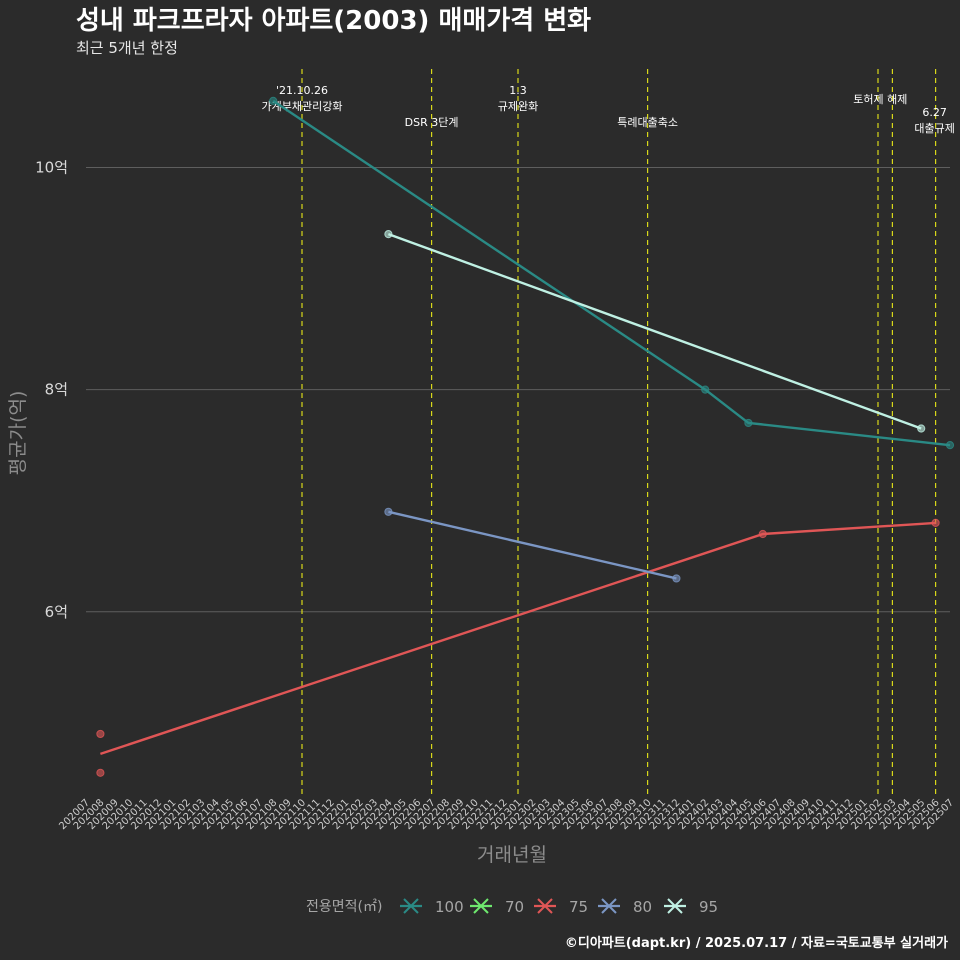 The image size is (960, 960). What do you see at coordinates (51, 168) in the screenshot?
I see `y-tick-label: 10억` at bounding box center [51, 168].